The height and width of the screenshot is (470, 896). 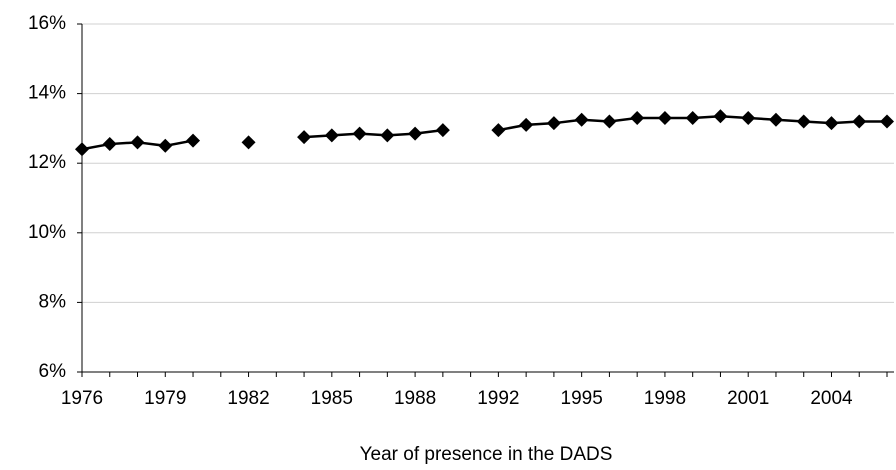 What do you see at coordinates (47, 232) in the screenshot?
I see `y-tick-label: 10%` at bounding box center [47, 232].